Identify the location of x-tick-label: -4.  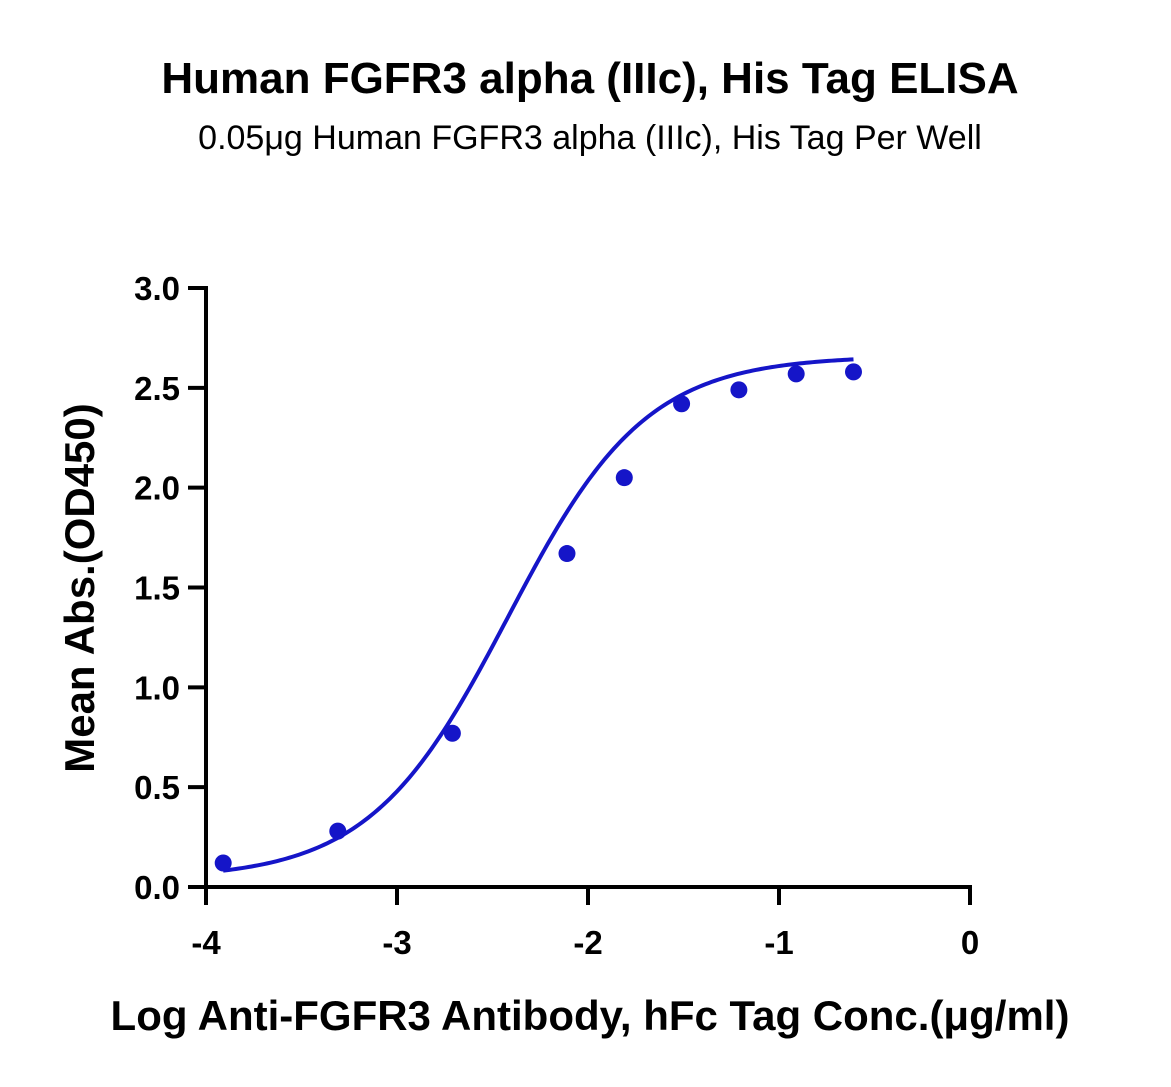
(206, 942).